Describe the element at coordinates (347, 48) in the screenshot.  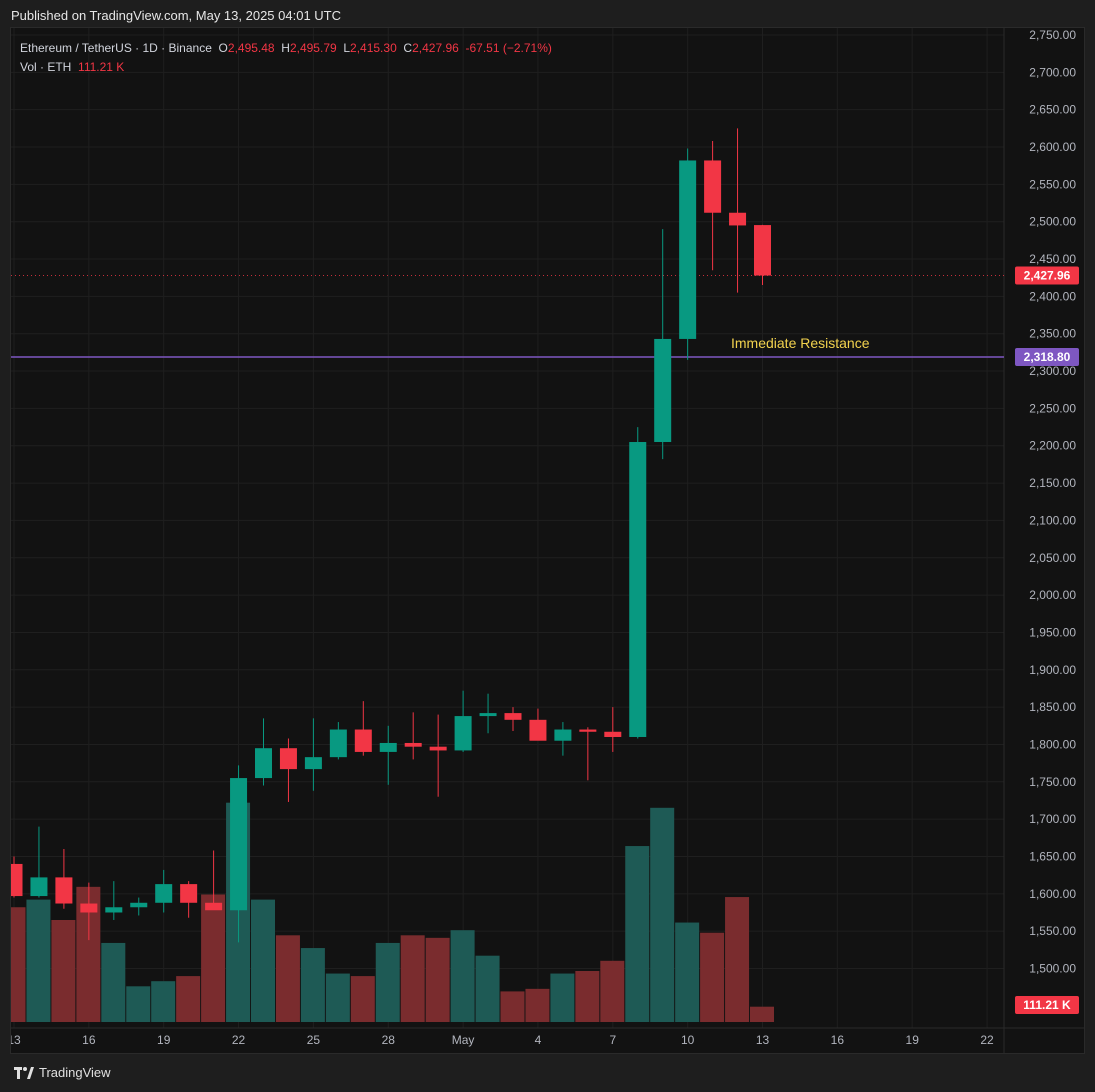
I see `legend-low-label: L` at that location.